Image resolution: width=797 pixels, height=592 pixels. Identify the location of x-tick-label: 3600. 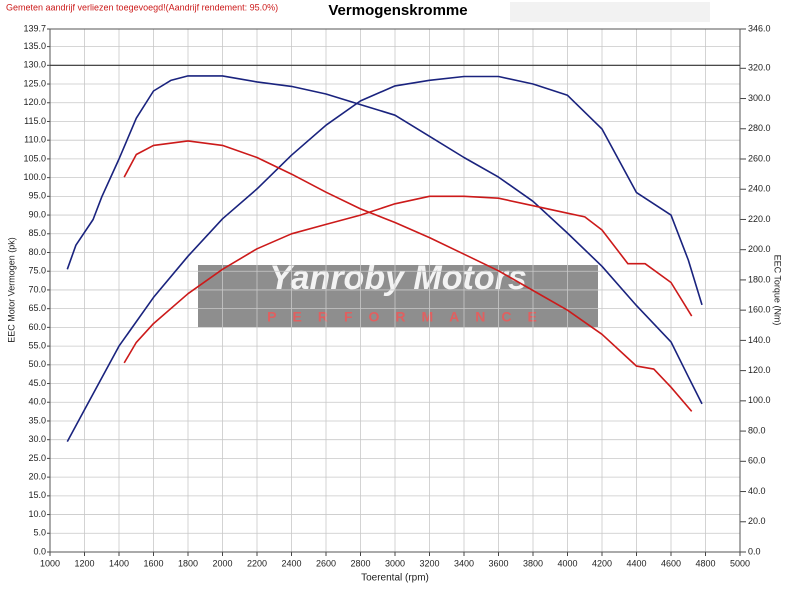
(498, 563).